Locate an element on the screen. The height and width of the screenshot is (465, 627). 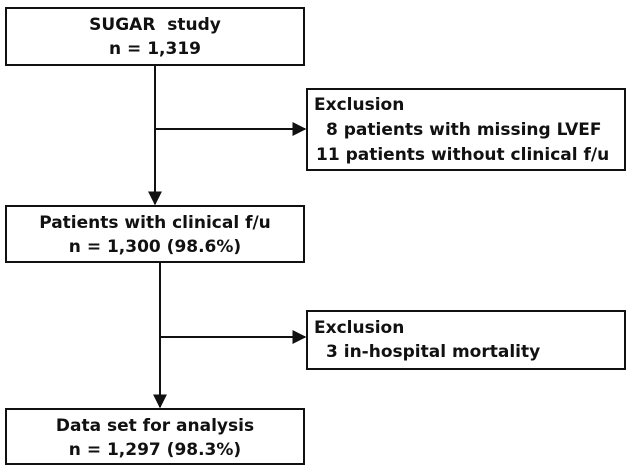
box-text: SUGAR study is located at coordinates (155, 25).